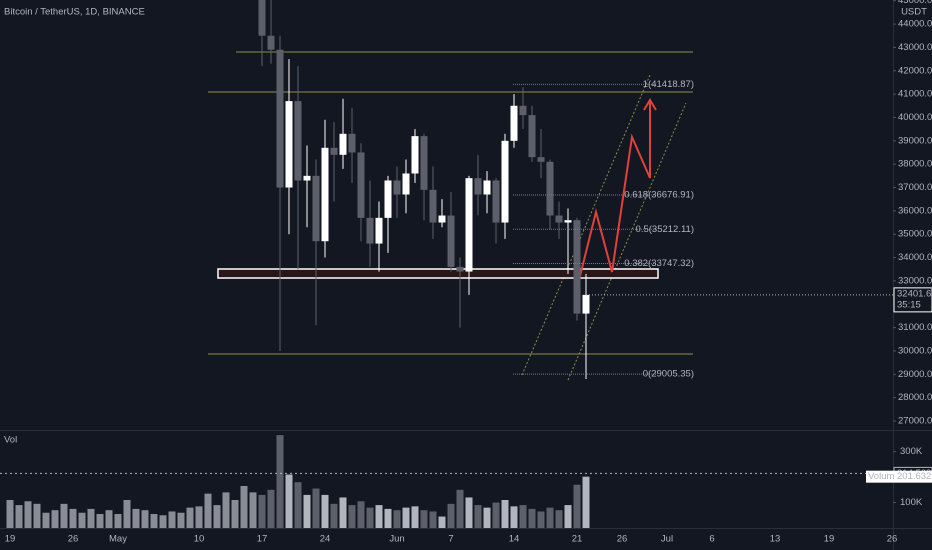  I want to click on y-tick-label: 29000.00, so click(915, 374).